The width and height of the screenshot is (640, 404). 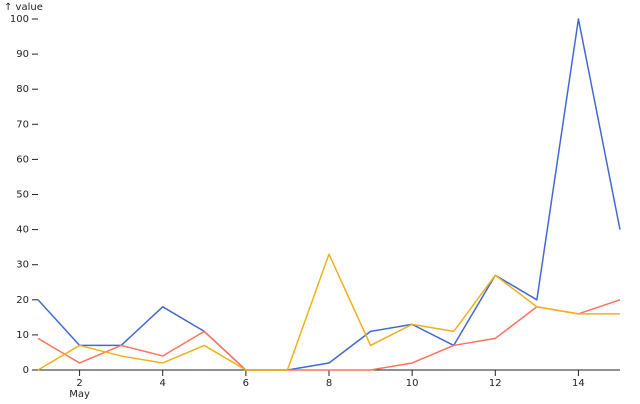 What do you see at coordinates (22, 54) in the screenshot?
I see `y-tick-label: 90` at bounding box center [22, 54].